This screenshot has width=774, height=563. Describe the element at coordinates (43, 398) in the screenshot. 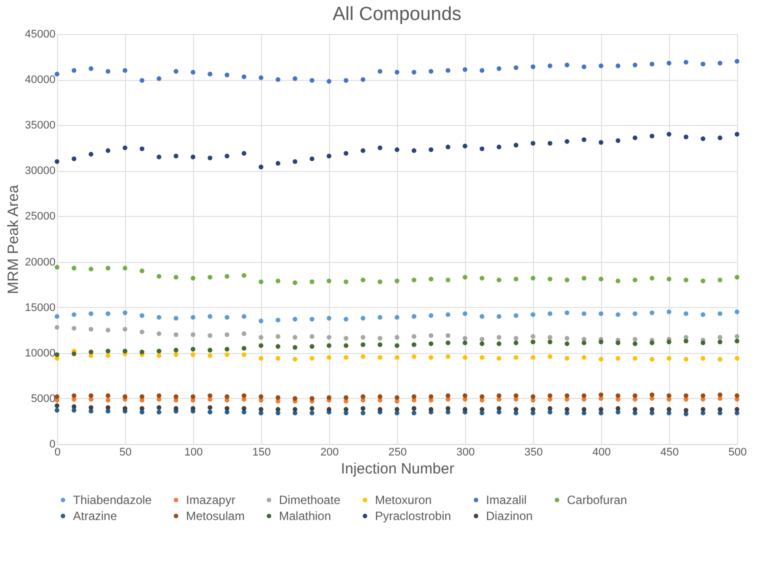

I see `y-tick-label: 5000` at that location.